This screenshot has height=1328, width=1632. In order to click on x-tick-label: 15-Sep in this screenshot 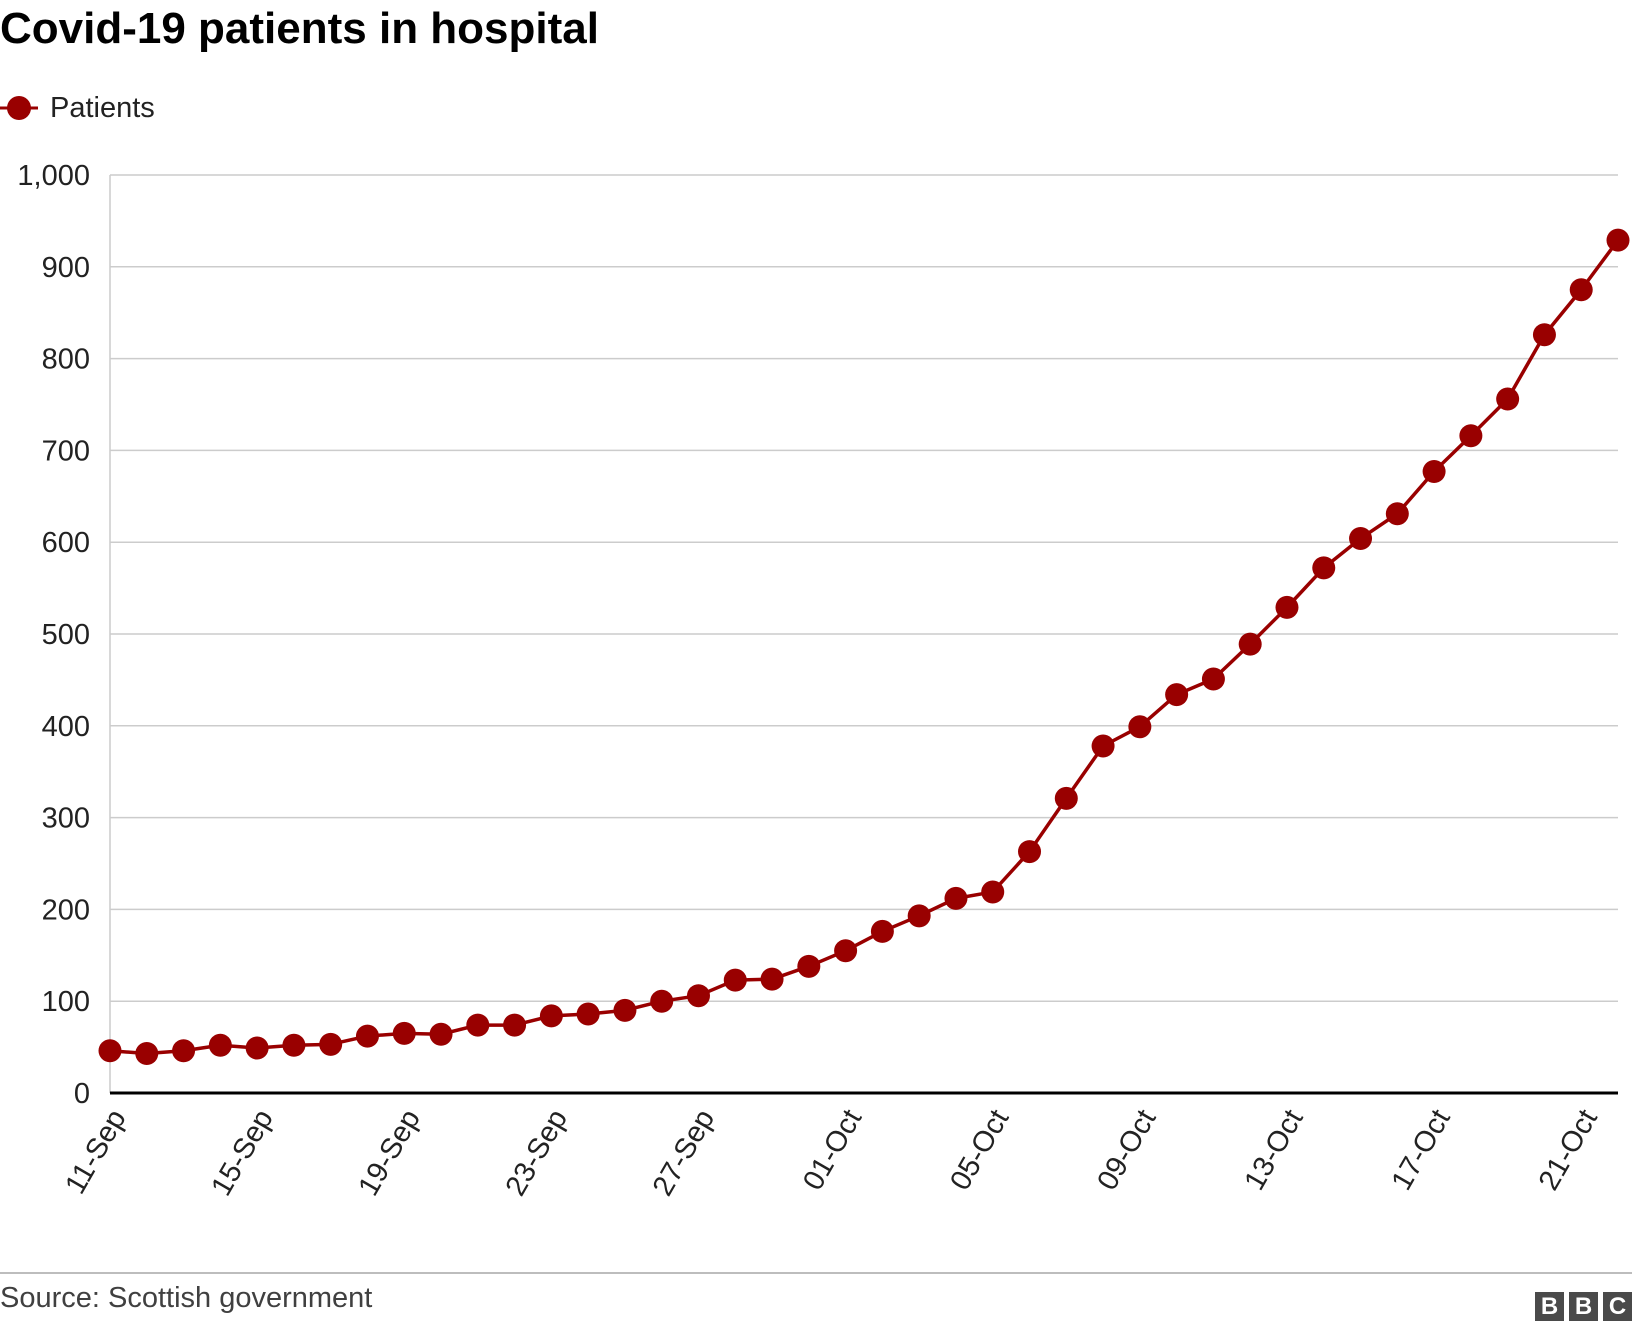, I will do `click(242, 1152)`.